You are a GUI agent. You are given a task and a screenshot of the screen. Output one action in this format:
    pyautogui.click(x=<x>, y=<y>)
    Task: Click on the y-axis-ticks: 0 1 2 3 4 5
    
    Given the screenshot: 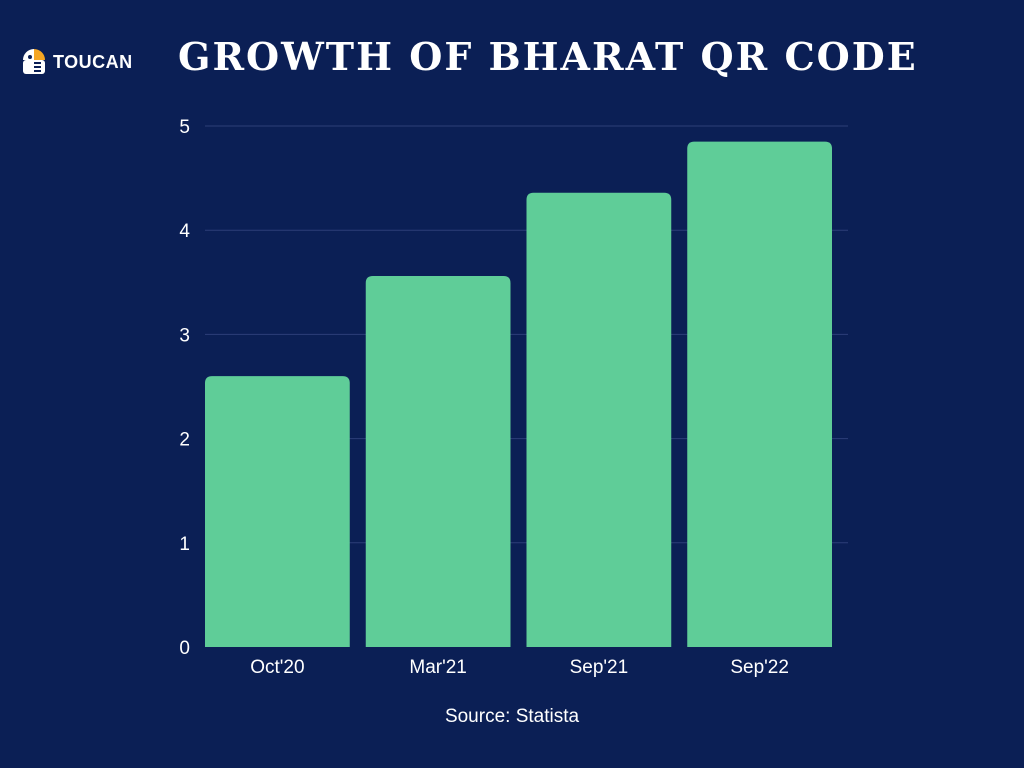 What is the action you would take?
    pyautogui.click(x=184, y=388)
    